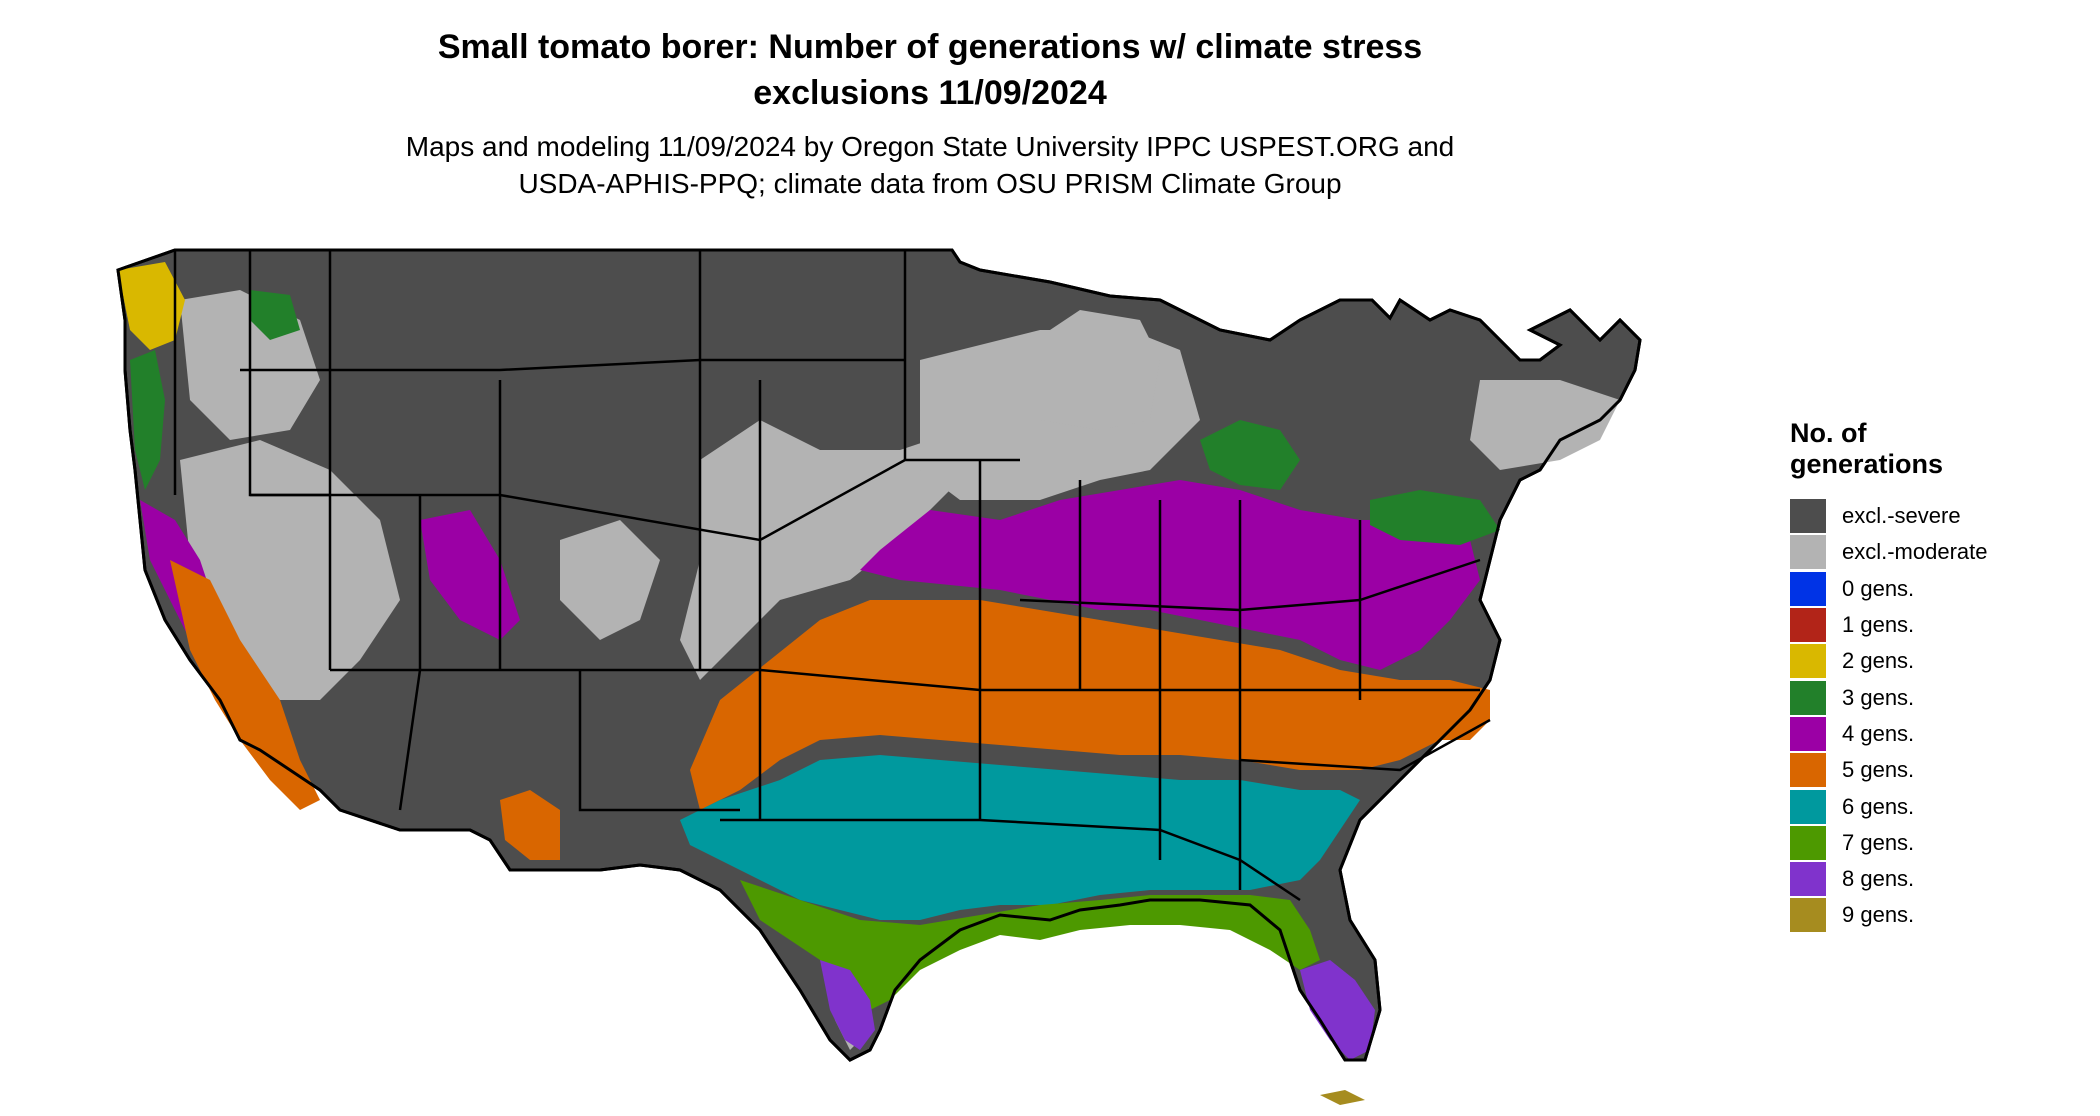 This screenshot has width=2100, height=1116. I want to click on gens-5-arizona, so click(530, 825).